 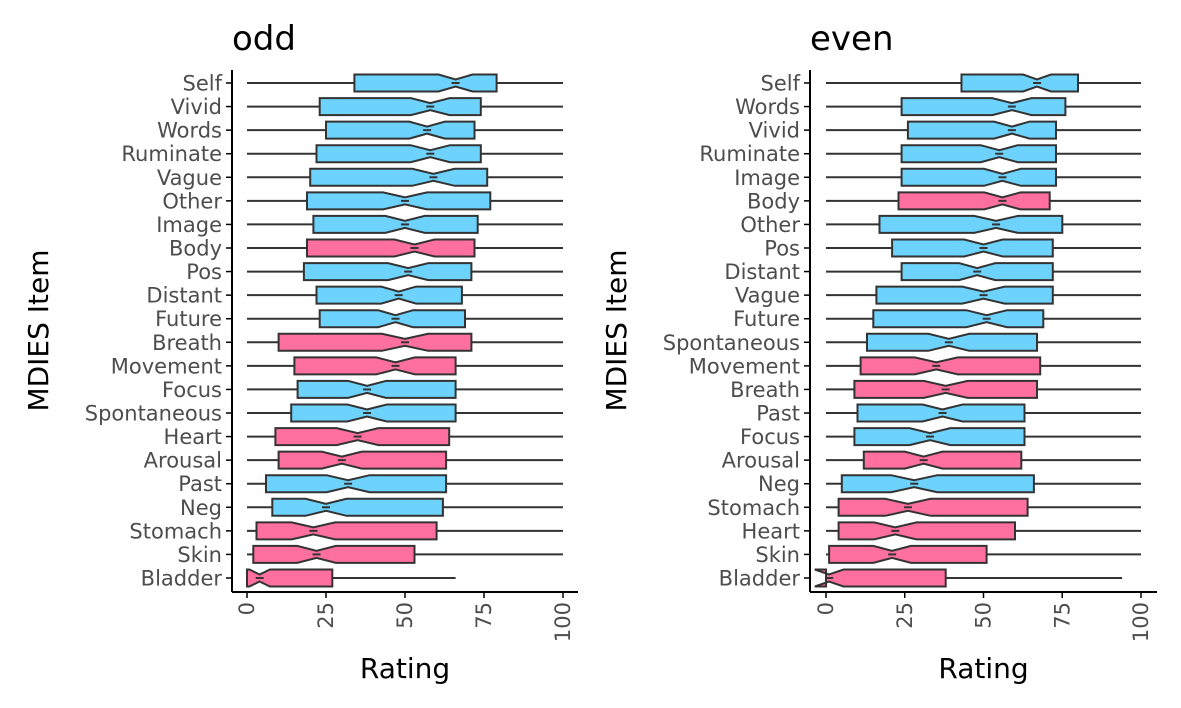 I want to click on box-ruminate: Ruminate, so click(x=920, y=154).